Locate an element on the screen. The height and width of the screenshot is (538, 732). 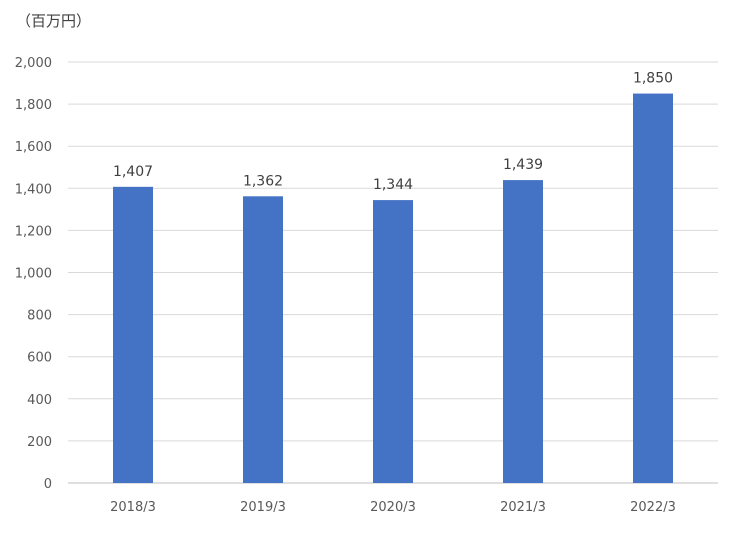
y-tick-label: 200 is located at coordinates (39, 442).